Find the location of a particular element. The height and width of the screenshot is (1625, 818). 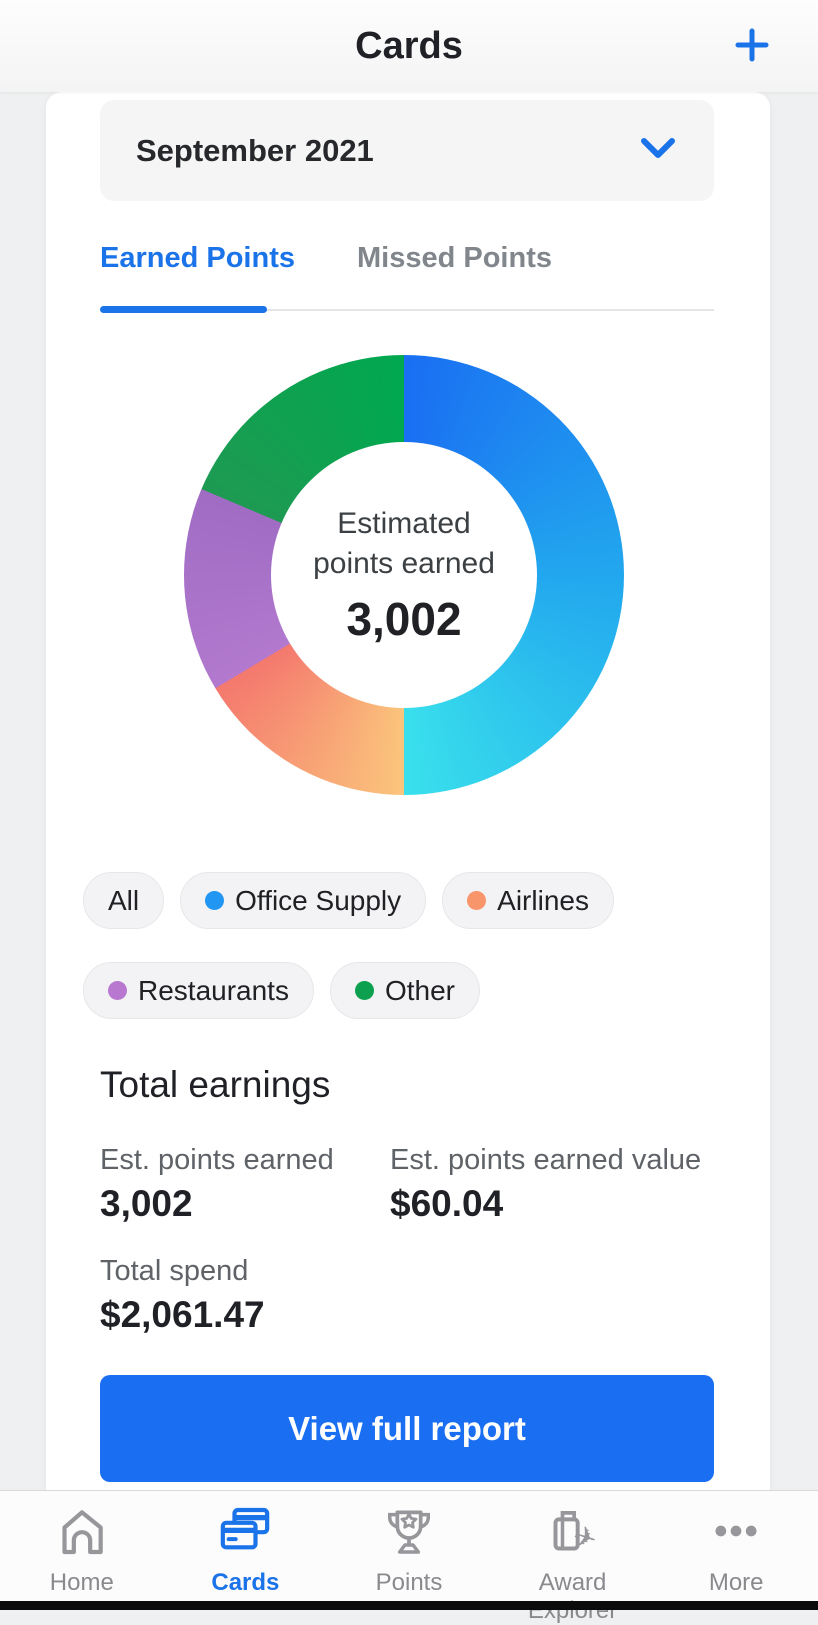

plus-icon is located at coordinates (752, 46).